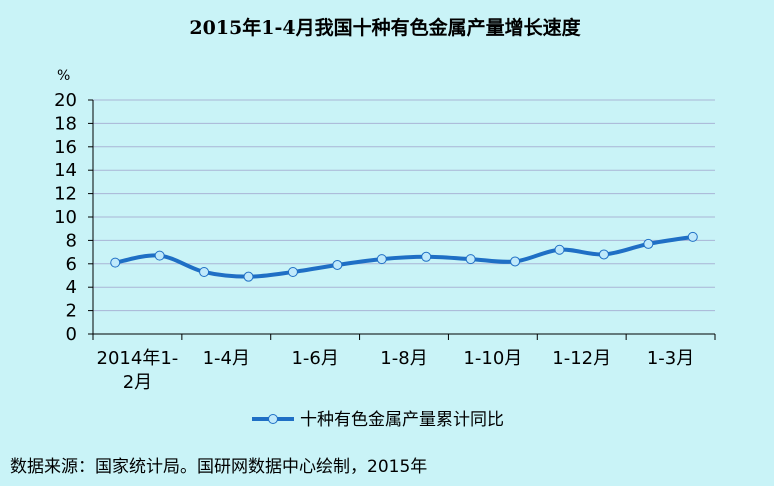  I want to click on x-tick-label: 1-3月, so click(670, 358).